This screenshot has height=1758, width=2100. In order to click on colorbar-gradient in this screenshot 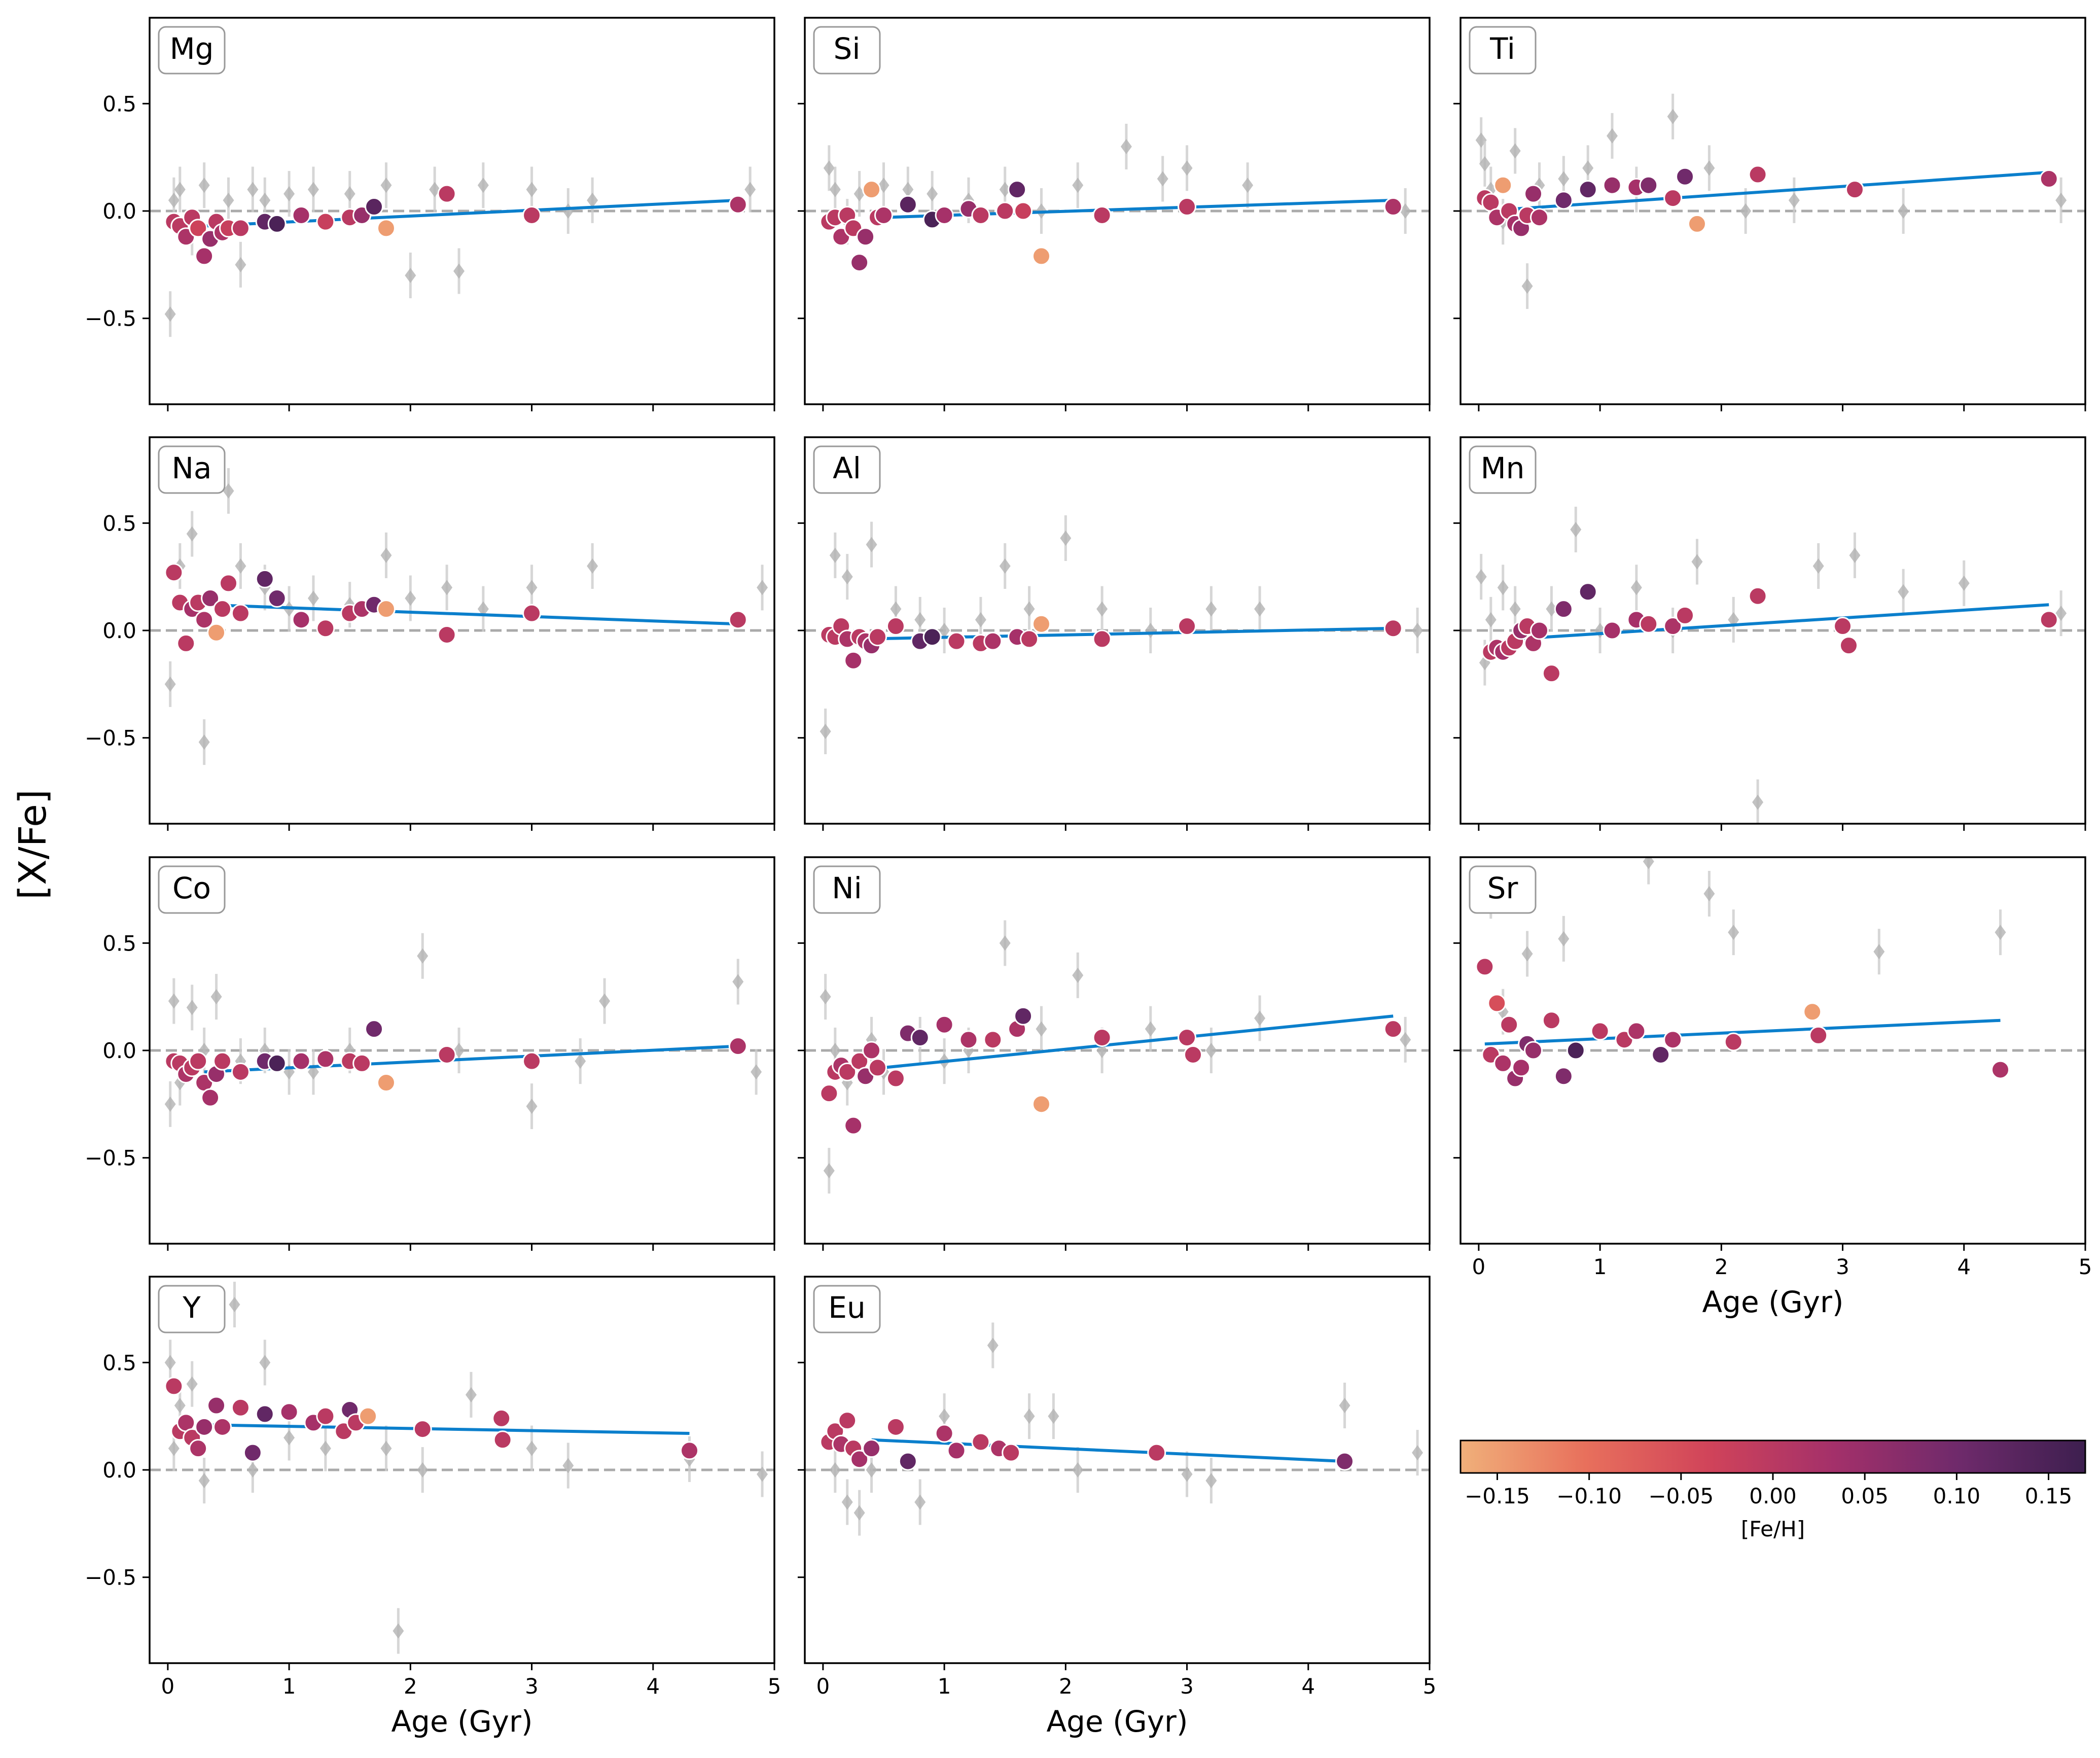, I will do `click(1773, 1456)`.